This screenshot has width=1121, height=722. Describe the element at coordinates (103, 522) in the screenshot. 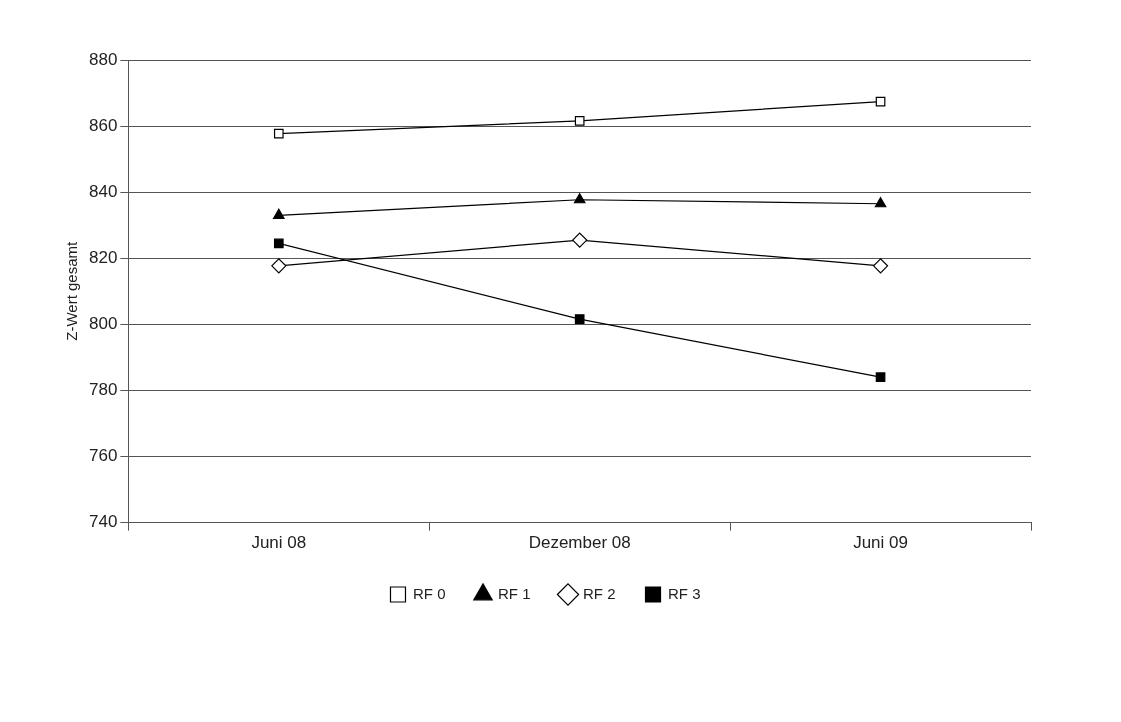

I see `y-tick-label: 740` at that location.